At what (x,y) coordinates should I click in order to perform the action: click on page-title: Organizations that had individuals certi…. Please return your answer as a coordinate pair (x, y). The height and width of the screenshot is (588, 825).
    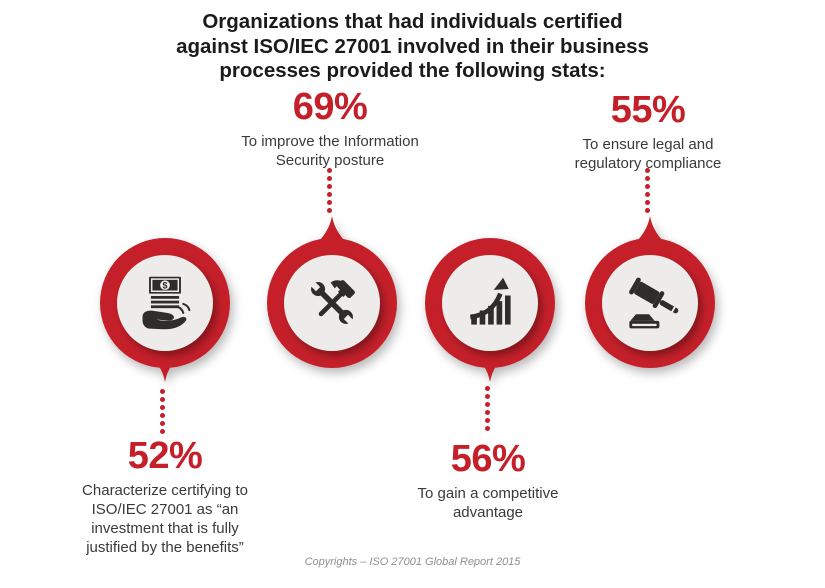
    Looking at the image, I should click on (412, 47).